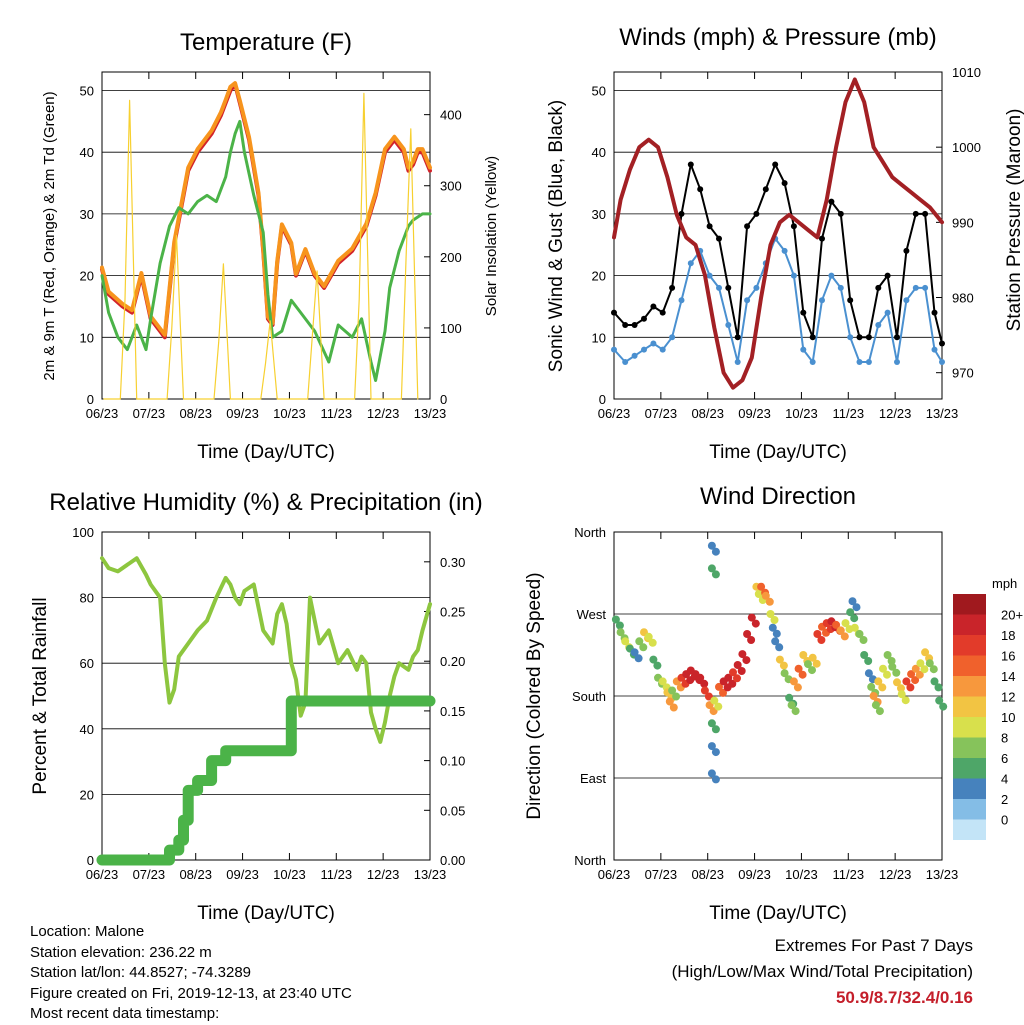 This screenshot has width=1024, height=1025. I want to click on humidity-xtick-label: 12/23, so click(383, 874).